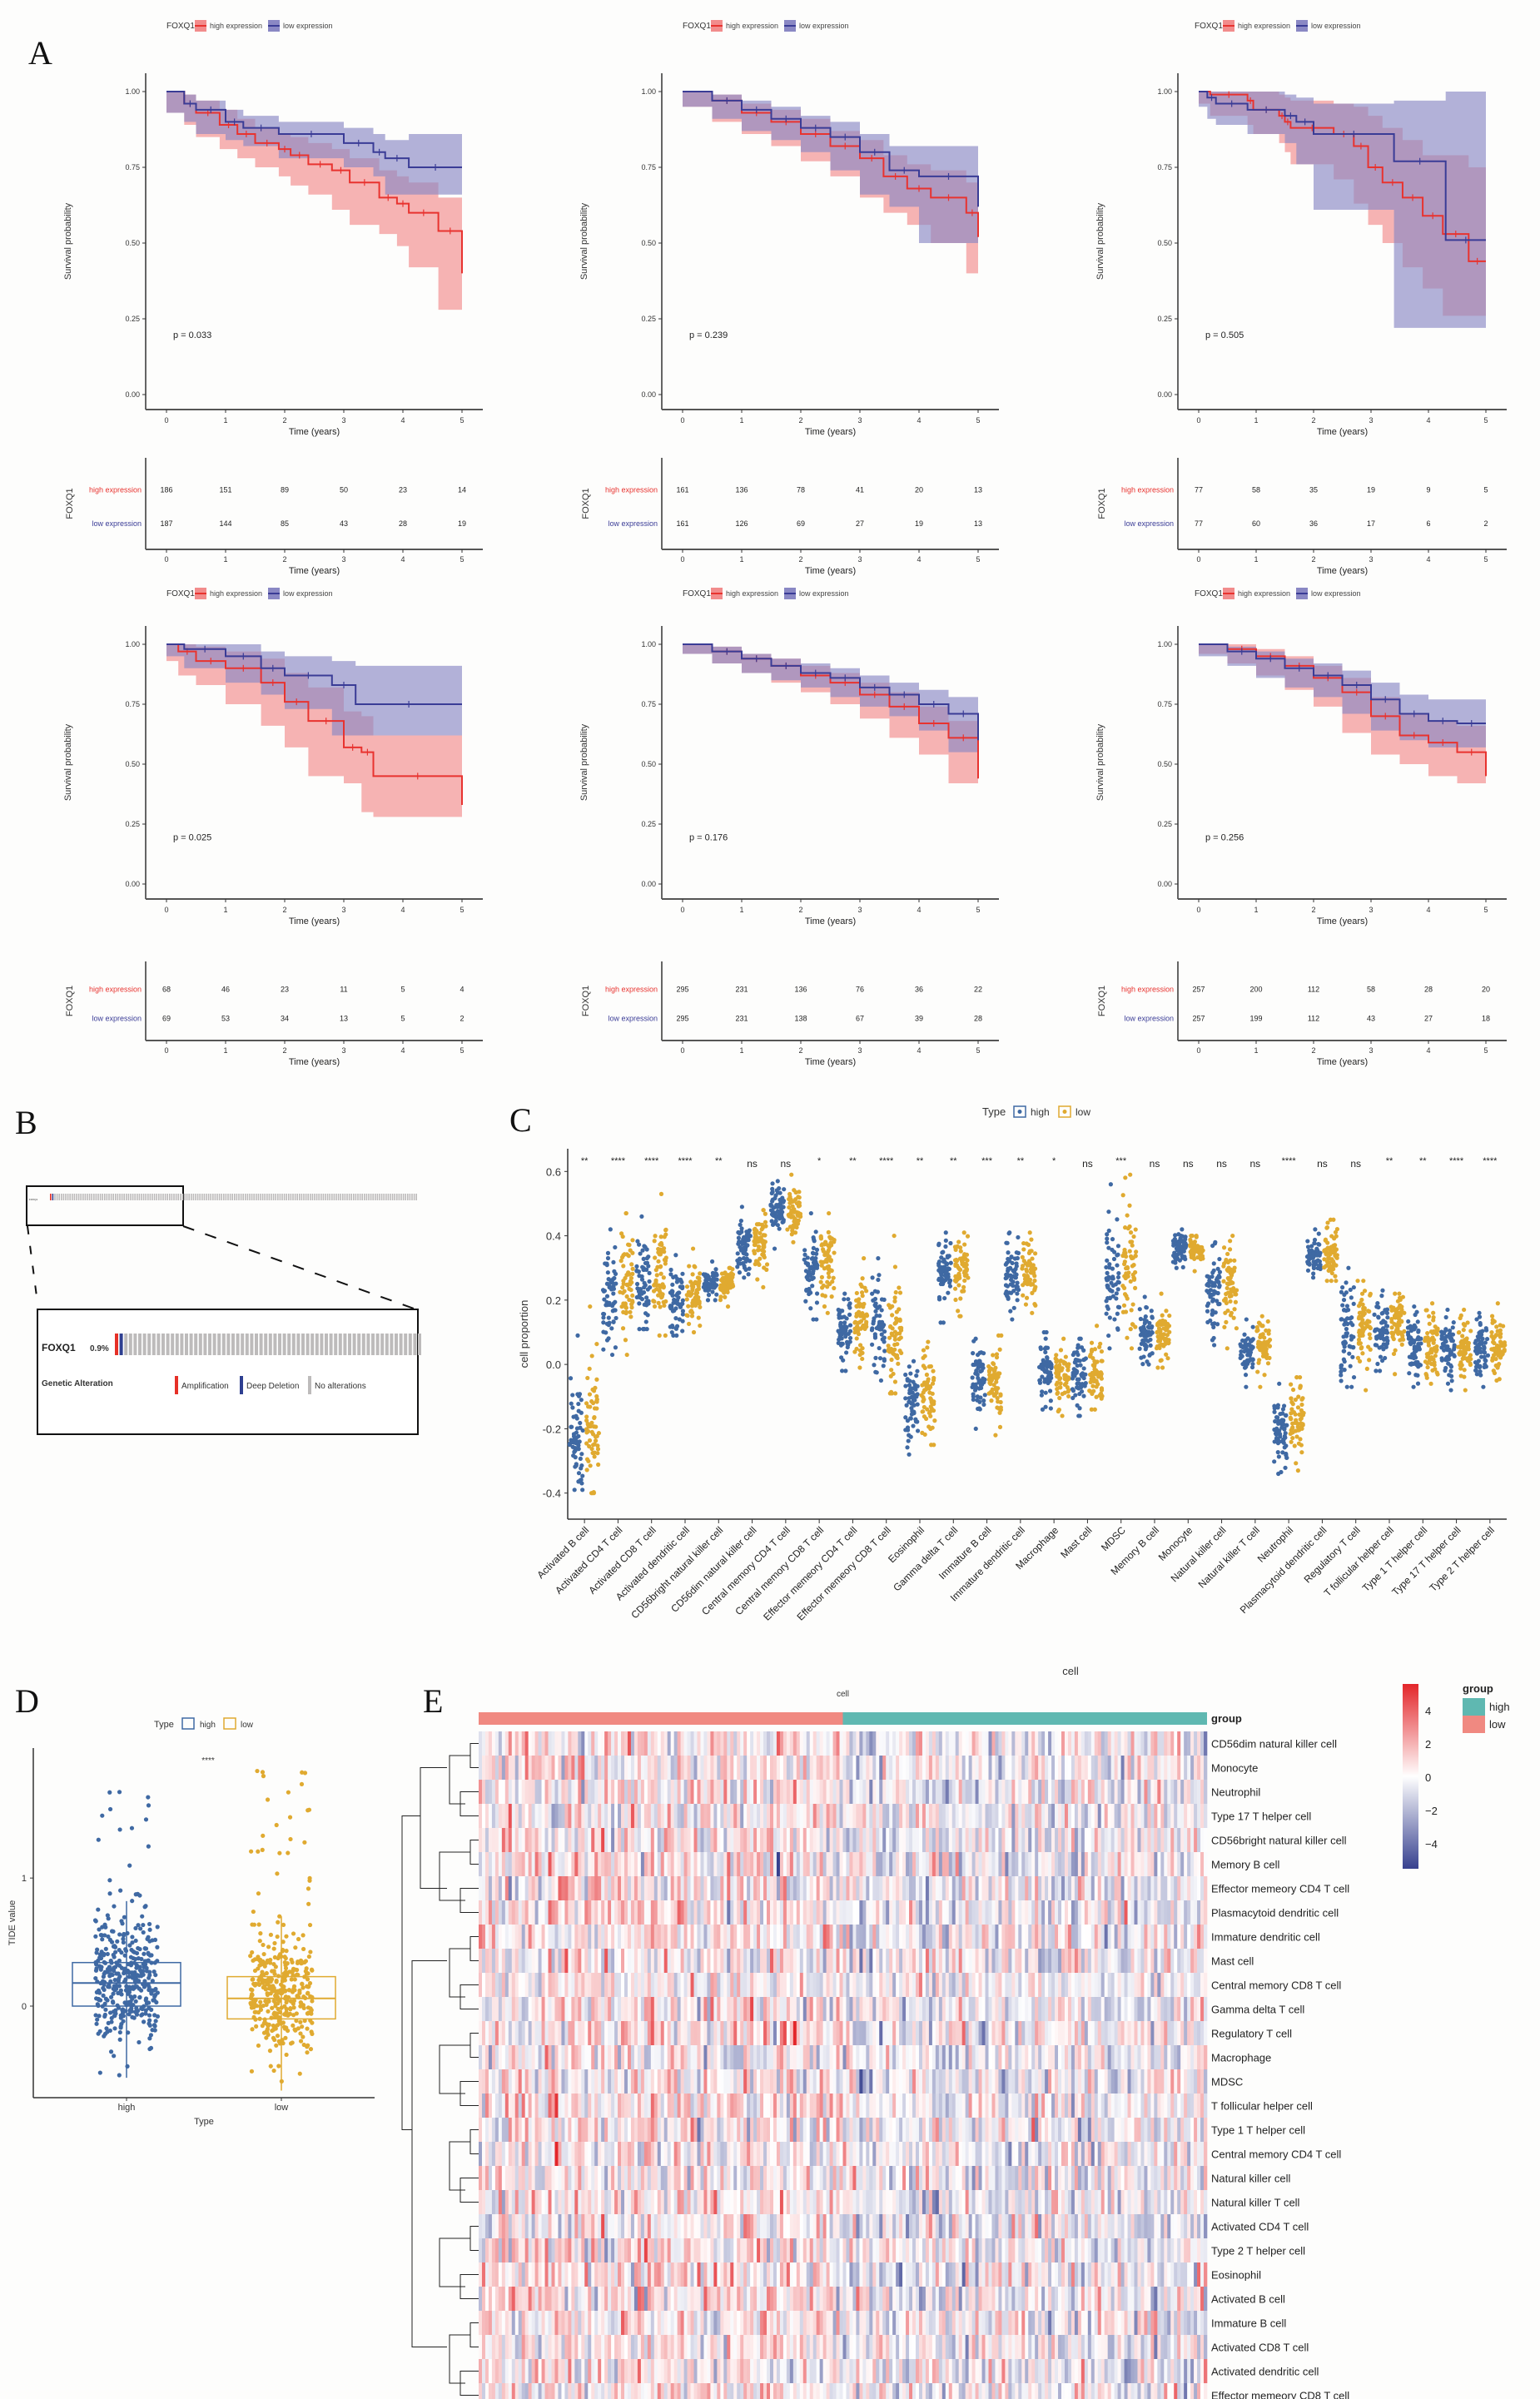  What do you see at coordinates (225, 420) in the screenshot?
I see `x-tick-label: 1` at bounding box center [225, 420].